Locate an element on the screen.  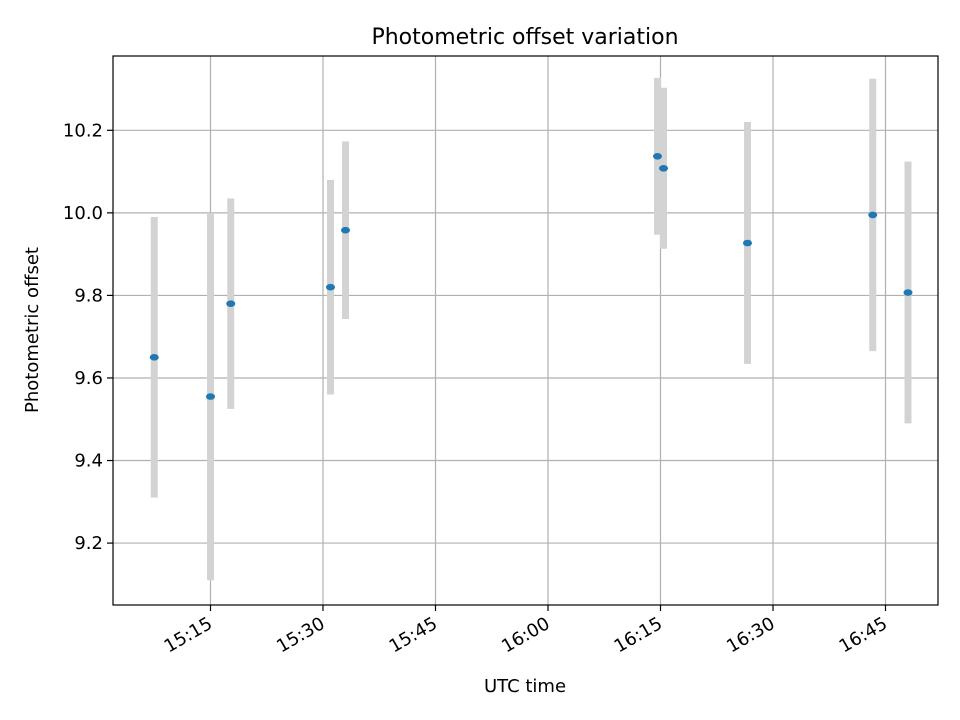
y-axis-label: Photometric offset is located at coordinates (32, 330).